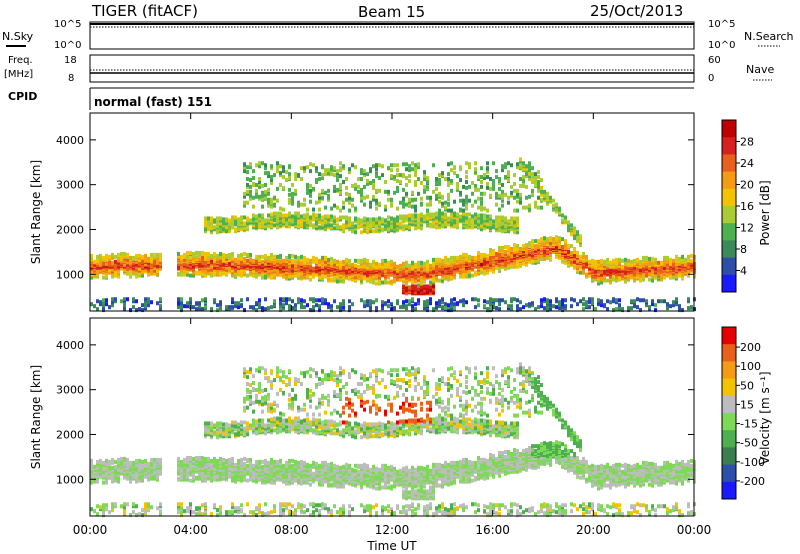 Image resolution: width=800 pixels, height=554 pixels. I want to click on velocity-cell, so click(91, 460).